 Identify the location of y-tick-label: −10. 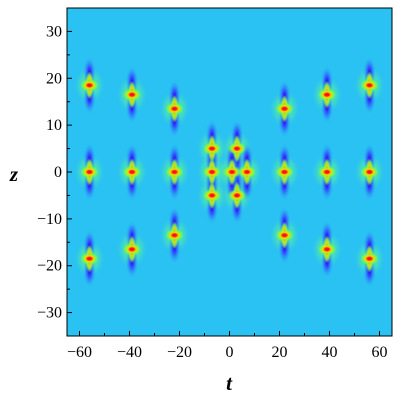
(49, 219).